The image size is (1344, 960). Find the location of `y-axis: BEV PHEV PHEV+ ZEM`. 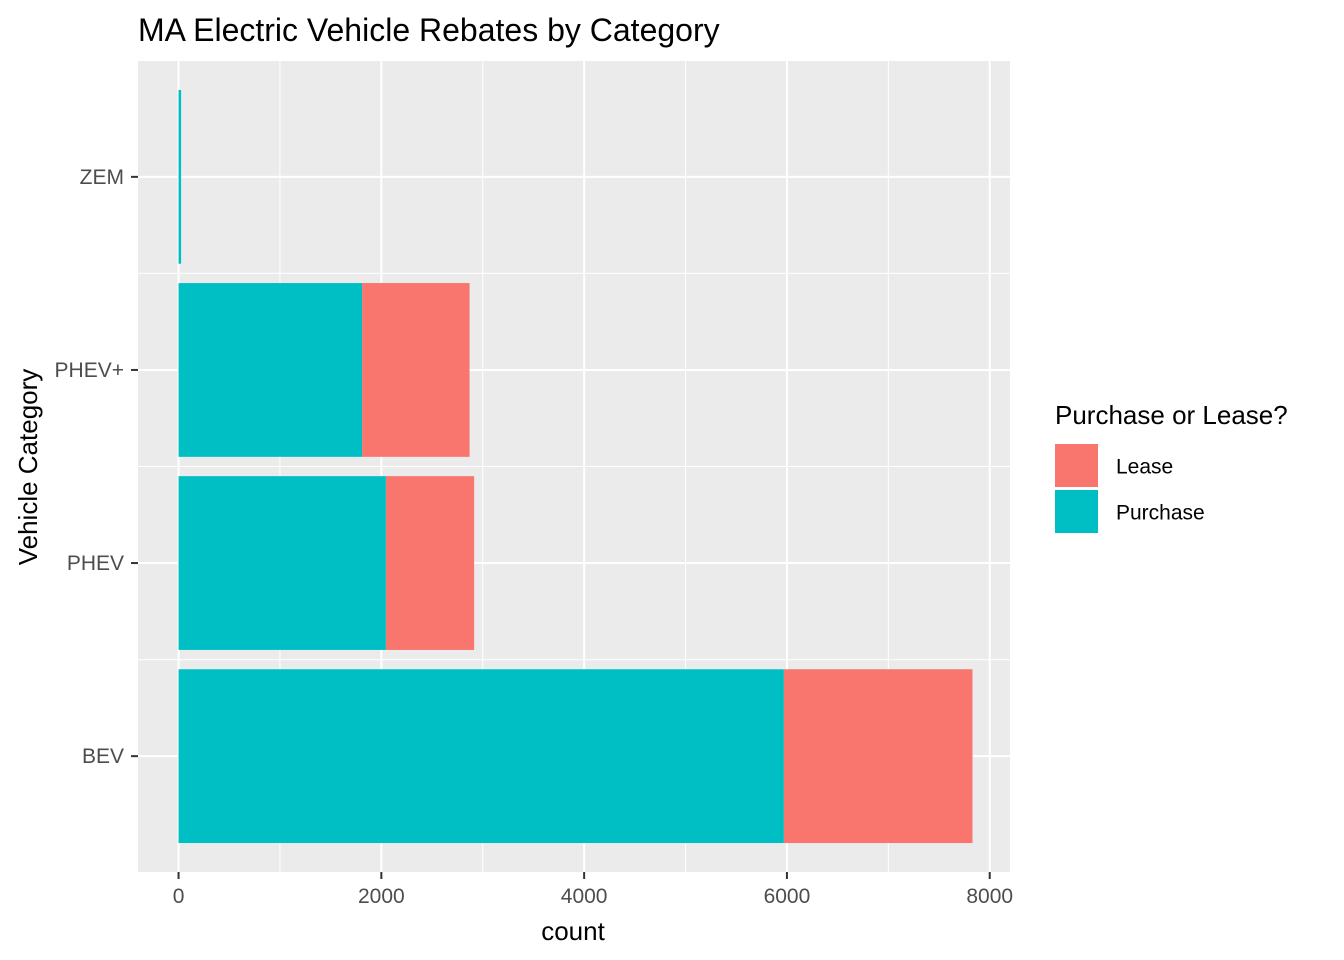

y-axis: BEV PHEV PHEV+ ZEM is located at coordinates (96, 467).